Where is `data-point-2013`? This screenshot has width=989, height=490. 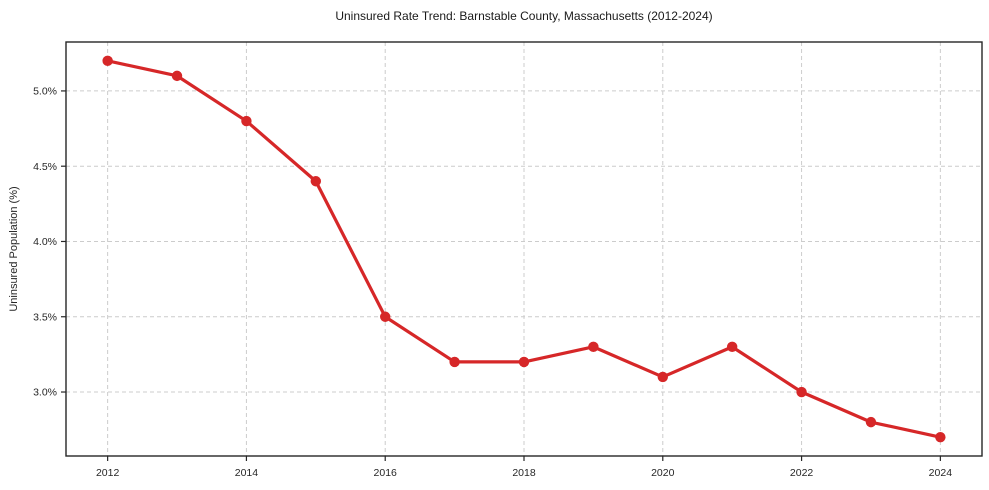
data-point-2013 is located at coordinates (177, 76).